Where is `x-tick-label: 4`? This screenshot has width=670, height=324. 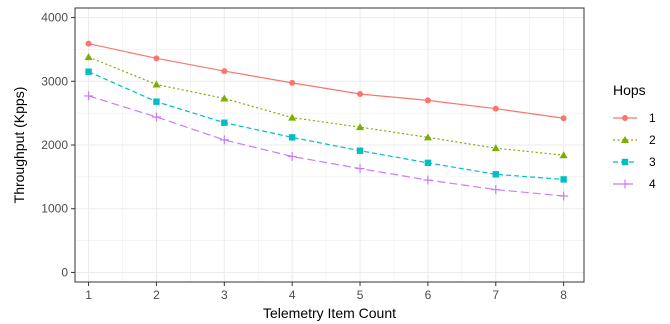 x-tick-label: 4 is located at coordinates (292, 295).